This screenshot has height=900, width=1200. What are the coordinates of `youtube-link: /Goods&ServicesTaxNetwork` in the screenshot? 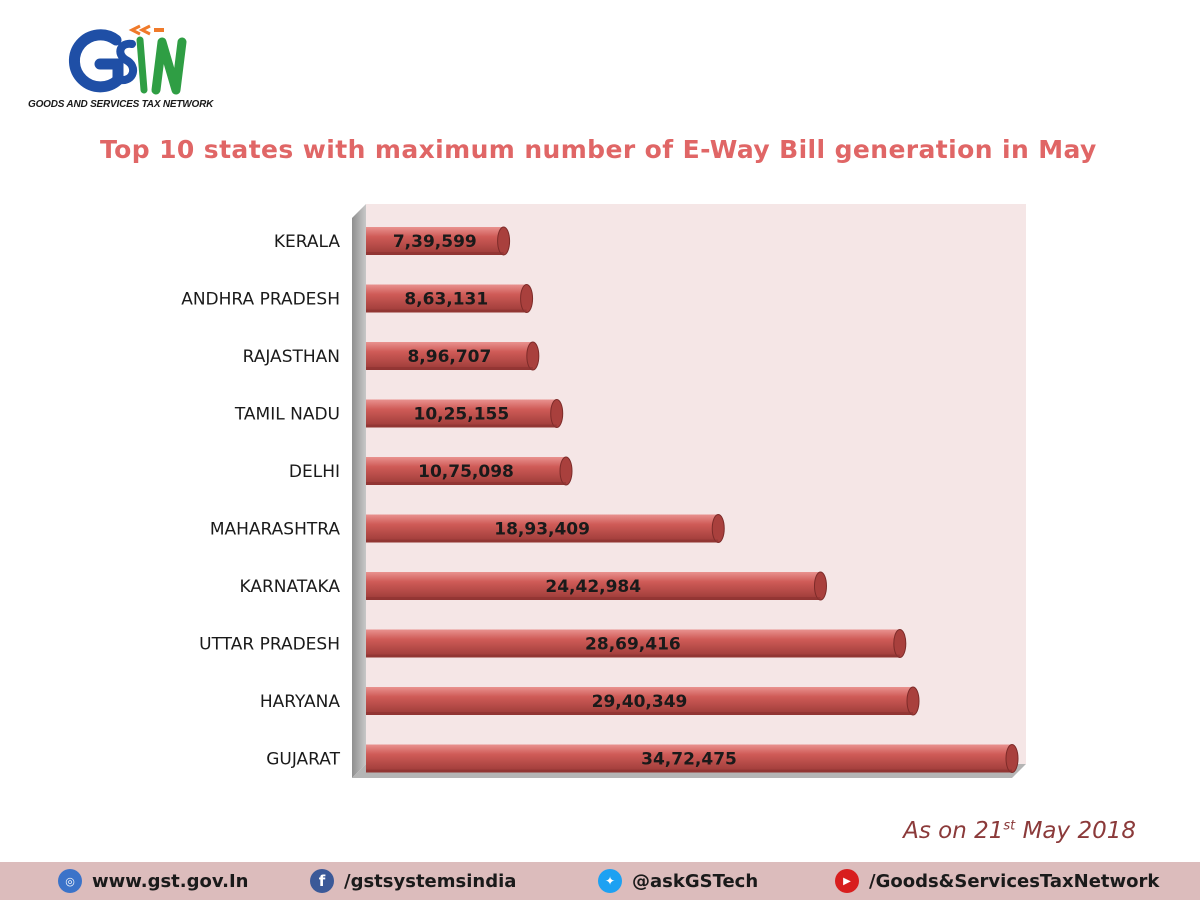 It's located at (1014, 881).